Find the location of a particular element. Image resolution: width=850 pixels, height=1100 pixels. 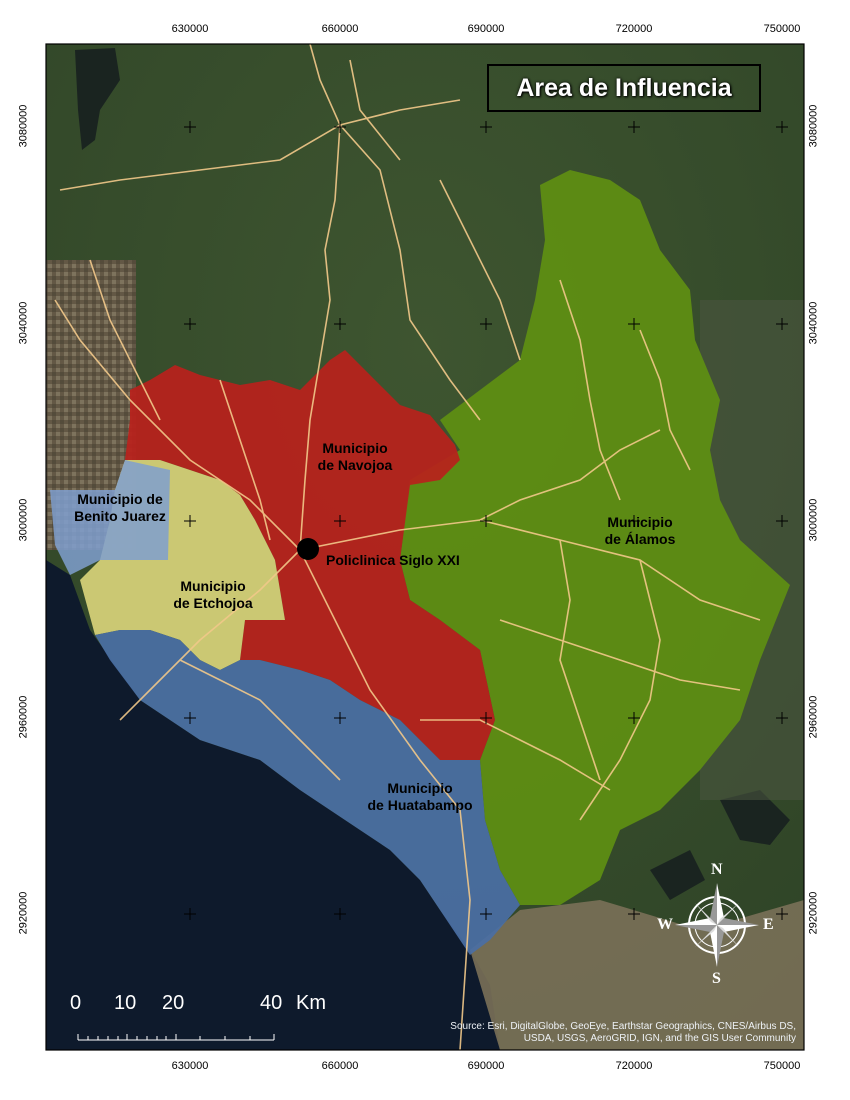

label-alamos-line2: de Álamos is located at coordinates (640, 539).